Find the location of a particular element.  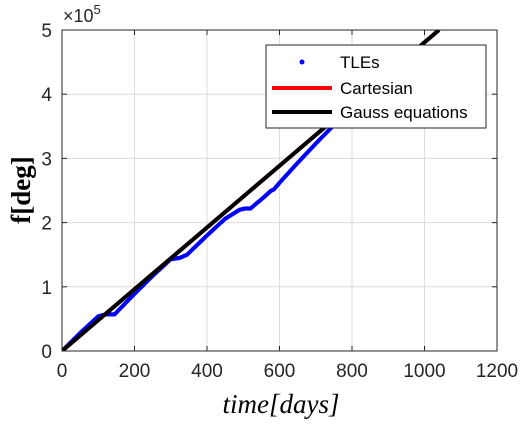

y-tick-label: 2 is located at coordinates (46, 224).